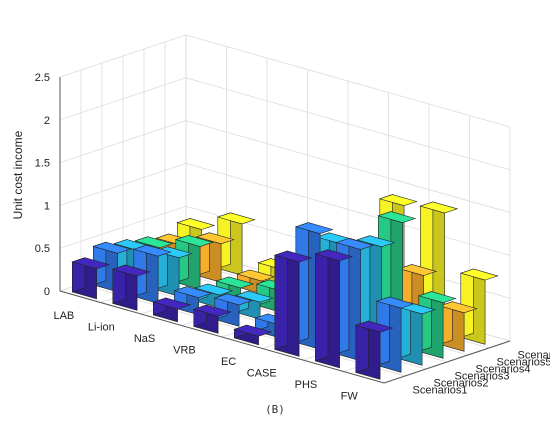  What do you see at coordinates (42, 249) in the screenshot?
I see `z-tick-label: 0.5` at bounding box center [42, 249].